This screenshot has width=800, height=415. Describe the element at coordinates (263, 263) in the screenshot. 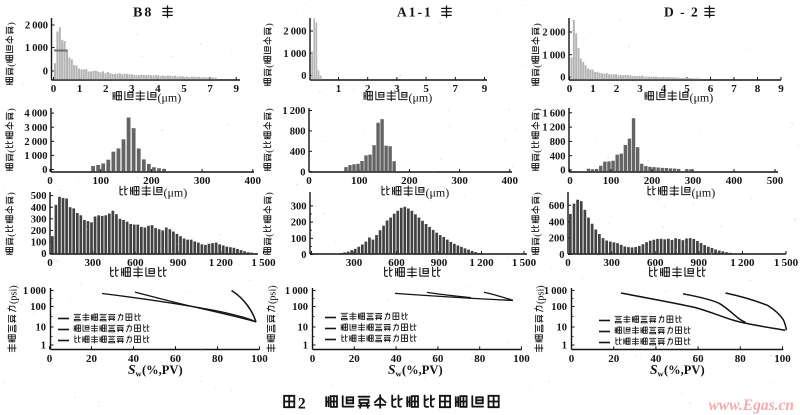

I see `svg-text: 1 500` at that location.